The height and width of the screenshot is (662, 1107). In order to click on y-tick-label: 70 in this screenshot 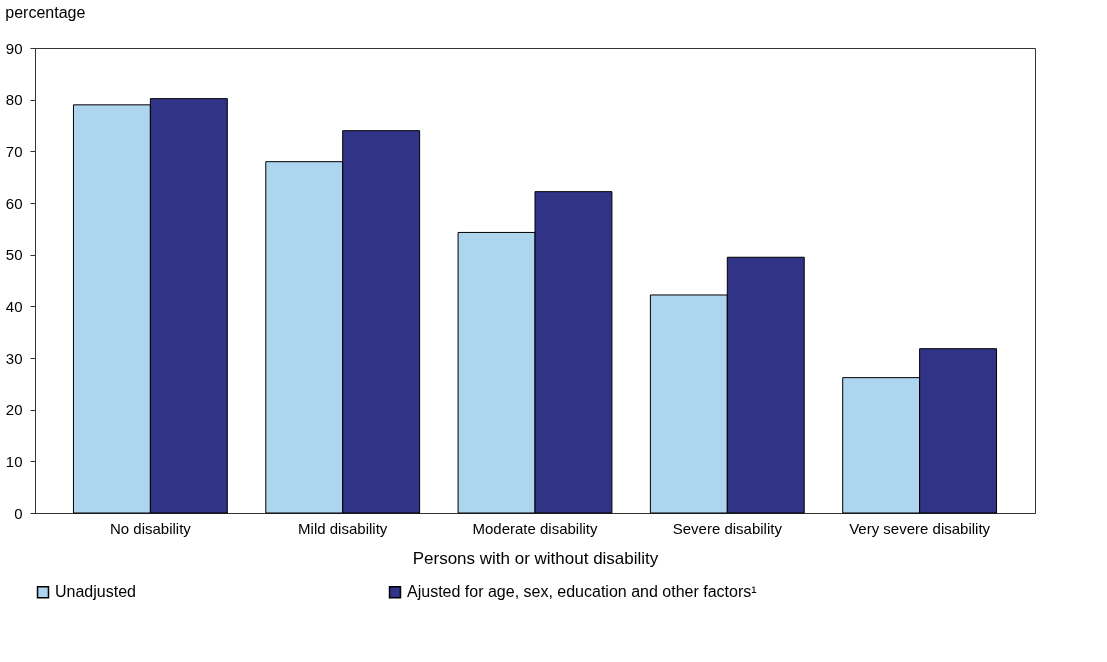, I will do `click(14, 151)`.